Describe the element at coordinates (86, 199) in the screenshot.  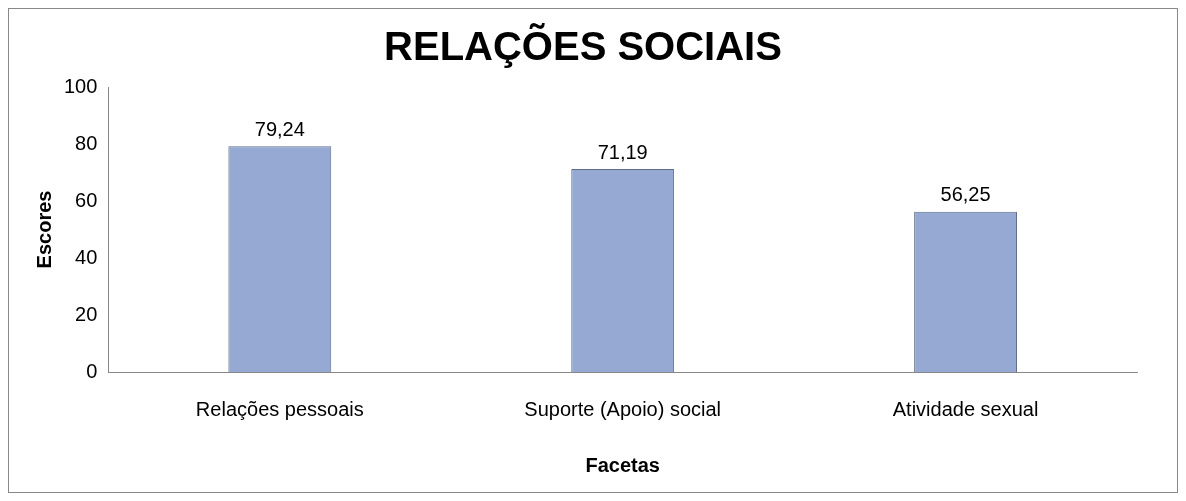
I see `y-tick-label: 60` at that location.